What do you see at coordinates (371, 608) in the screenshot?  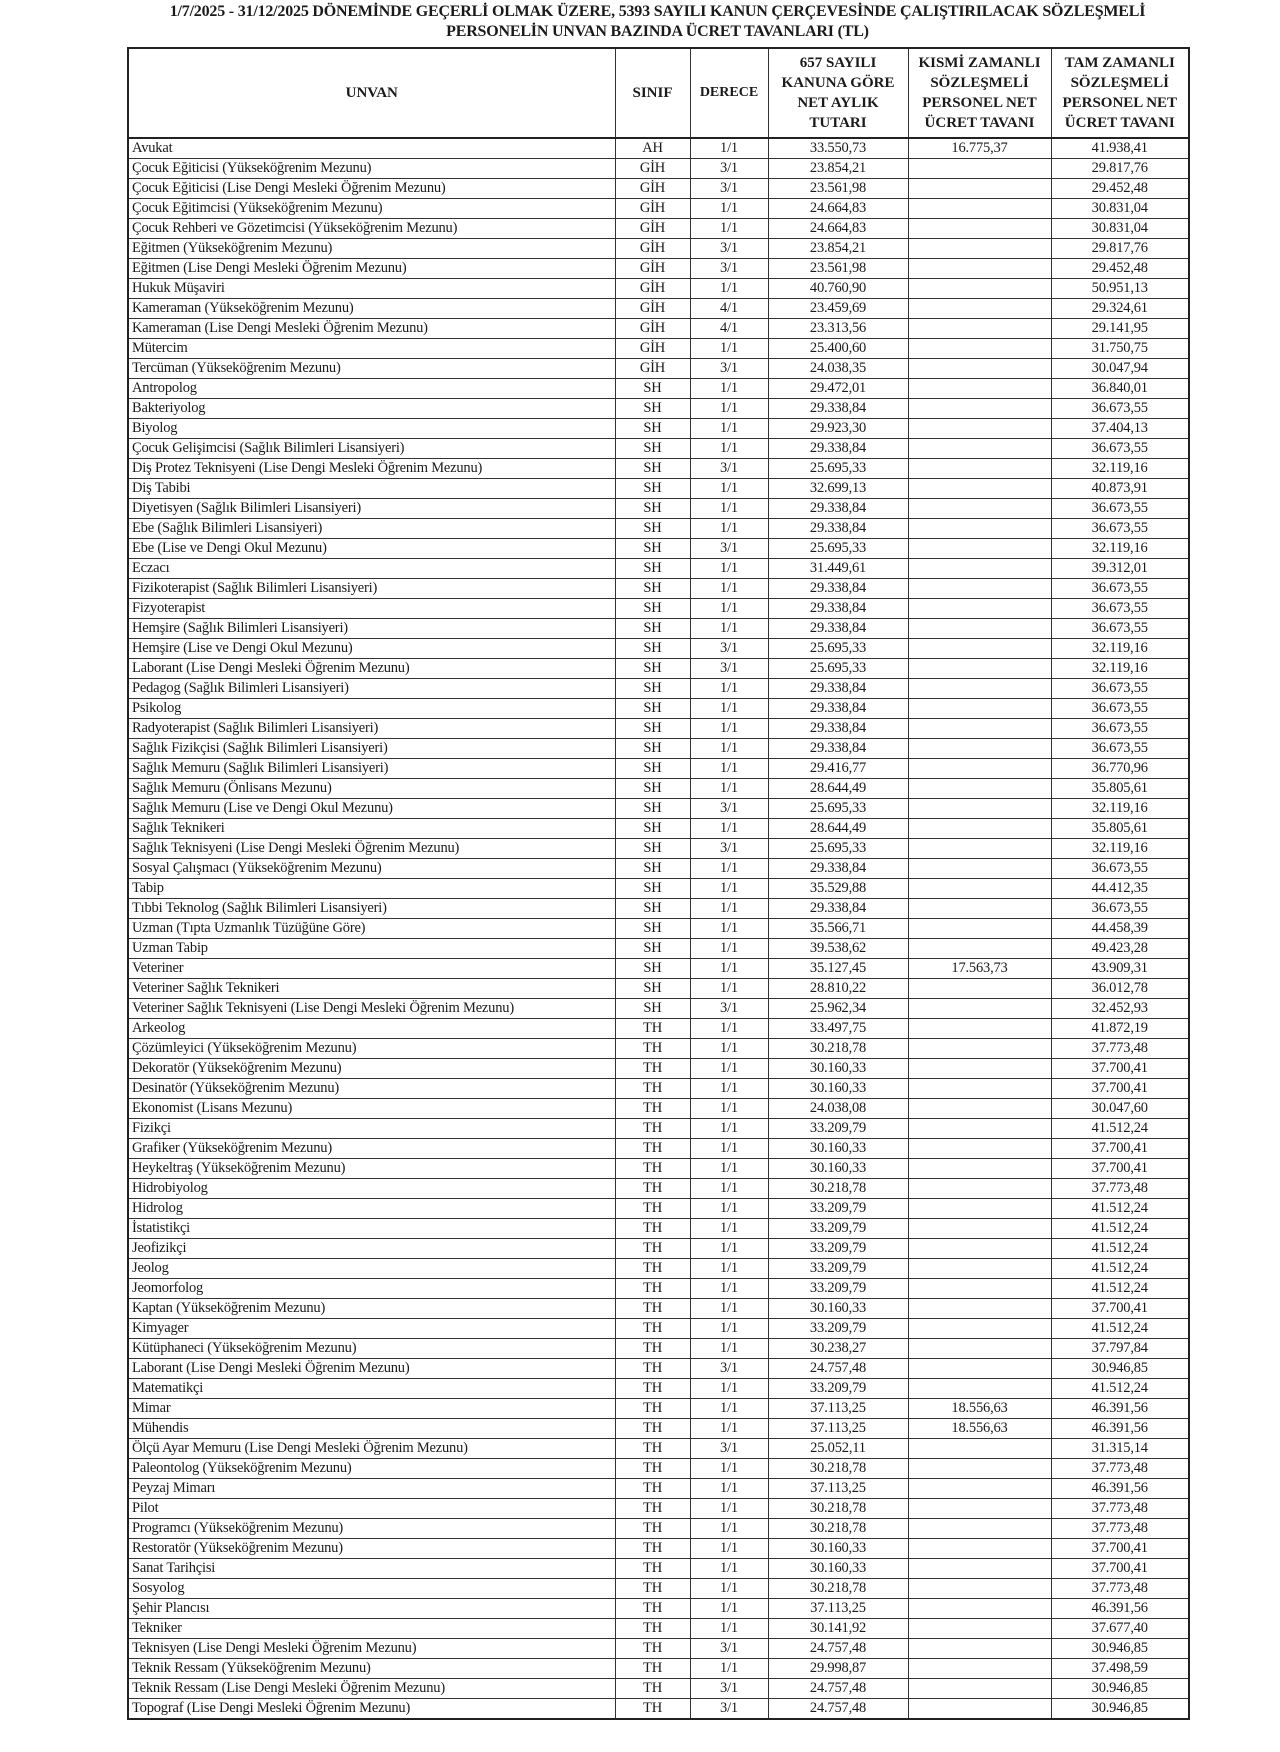 I see `cell-unvan: Fizyoterapist` at bounding box center [371, 608].